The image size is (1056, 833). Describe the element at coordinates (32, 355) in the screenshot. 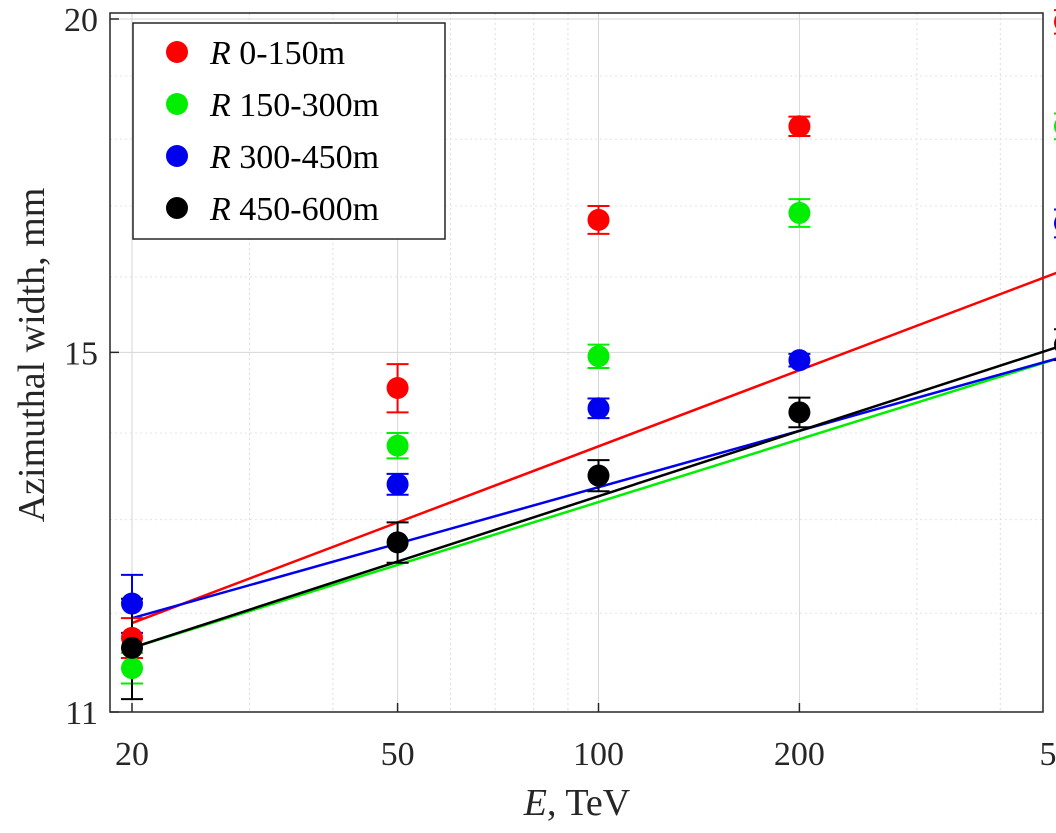

I see `y-axis-title: Azimuthal width, mm` at that location.